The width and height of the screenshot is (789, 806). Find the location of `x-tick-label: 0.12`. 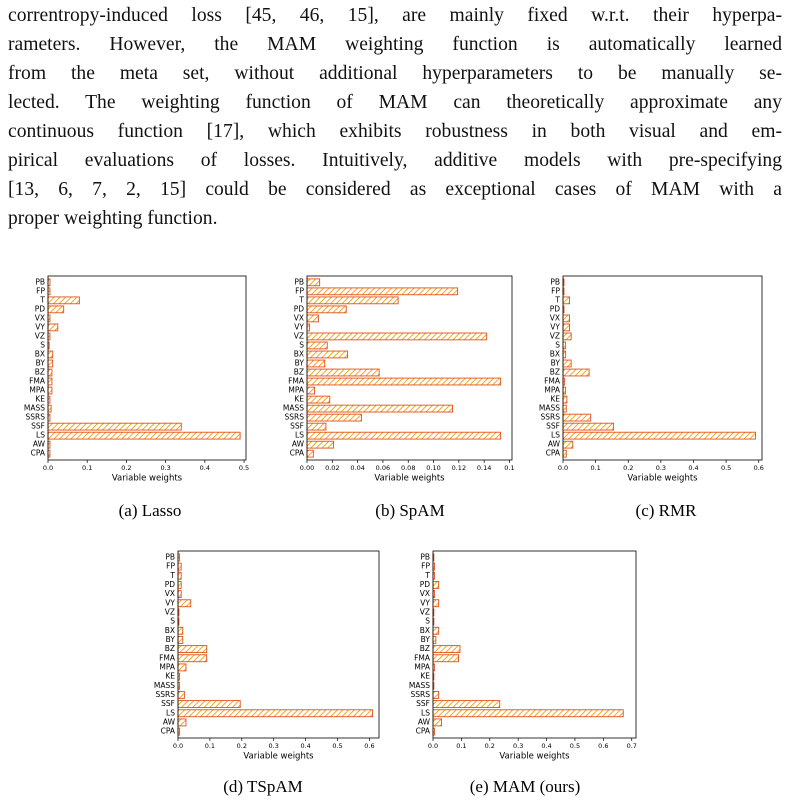

x-tick-label: 0.12 is located at coordinates (459, 468).